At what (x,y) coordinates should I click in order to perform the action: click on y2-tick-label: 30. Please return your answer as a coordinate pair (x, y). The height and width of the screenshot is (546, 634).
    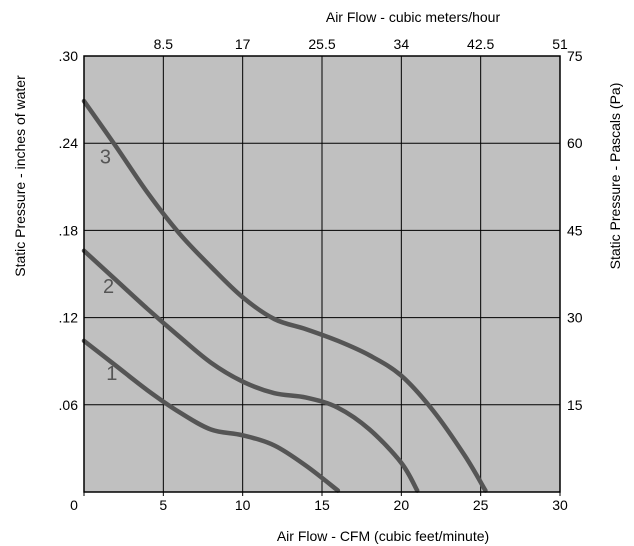
    Looking at the image, I should click on (575, 318).